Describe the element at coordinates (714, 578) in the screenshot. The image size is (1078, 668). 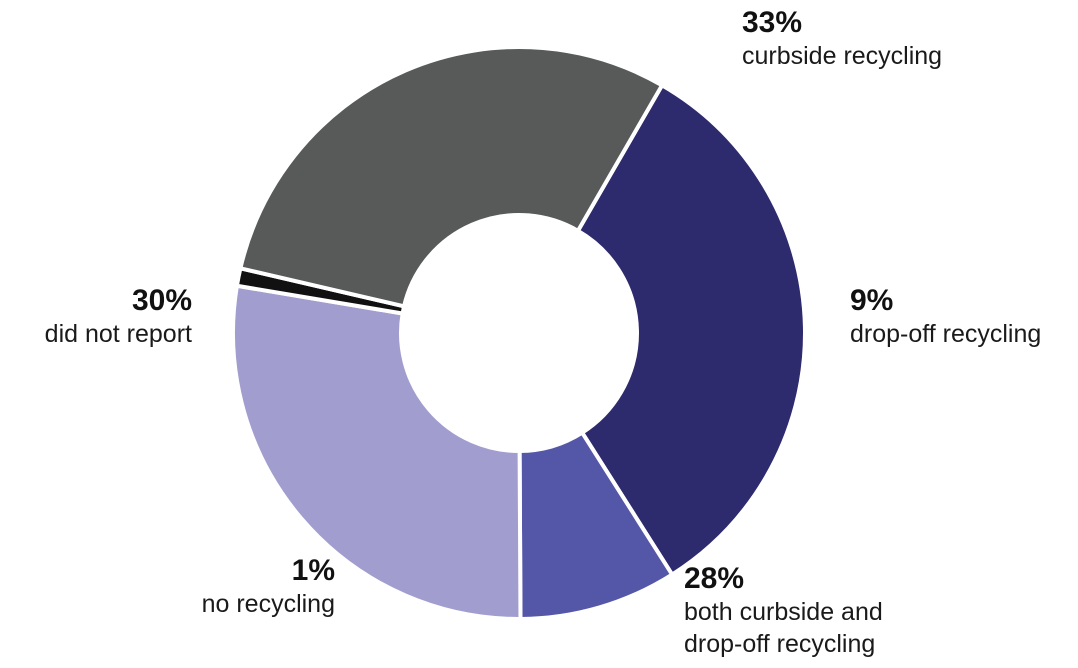
I see `slice-value-label: 28%` at that location.